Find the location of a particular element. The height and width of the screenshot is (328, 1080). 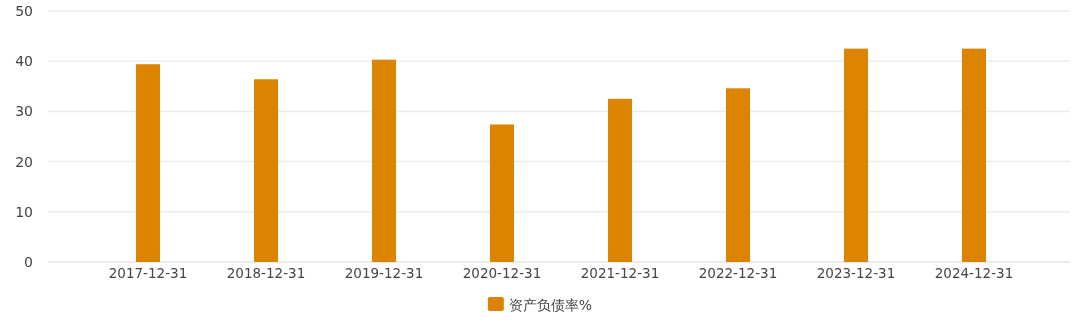

y-tick-label: 10 is located at coordinates (24, 211).